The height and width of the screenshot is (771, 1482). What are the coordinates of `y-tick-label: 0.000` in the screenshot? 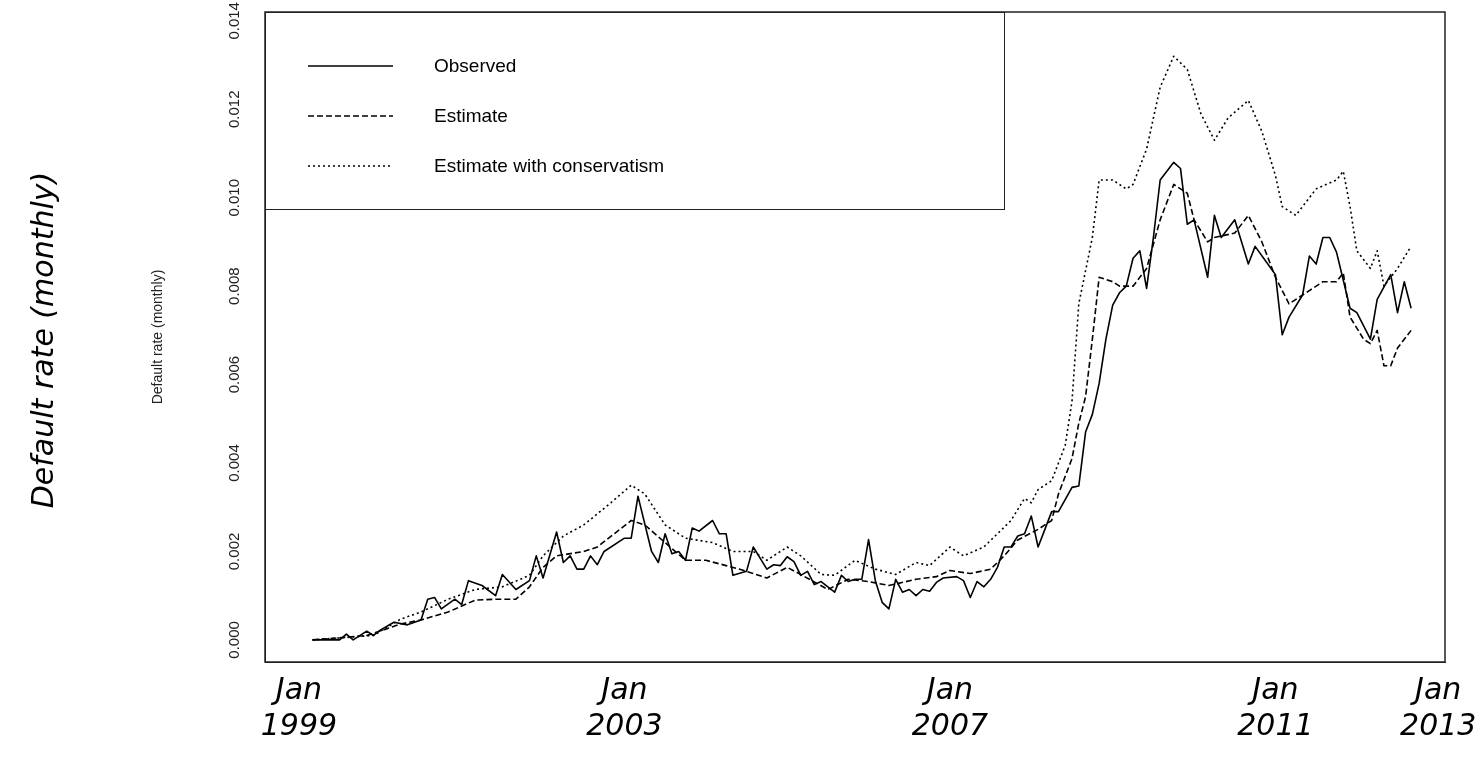 It's located at (234, 640).